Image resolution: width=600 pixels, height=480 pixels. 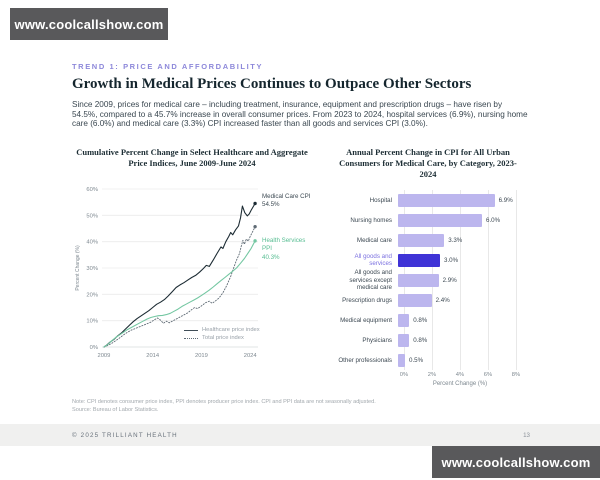 What do you see at coordinates (115, 409) in the screenshot?
I see `footnote-source: Source: Bureau of Labor Statistics.` at bounding box center [115, 409].